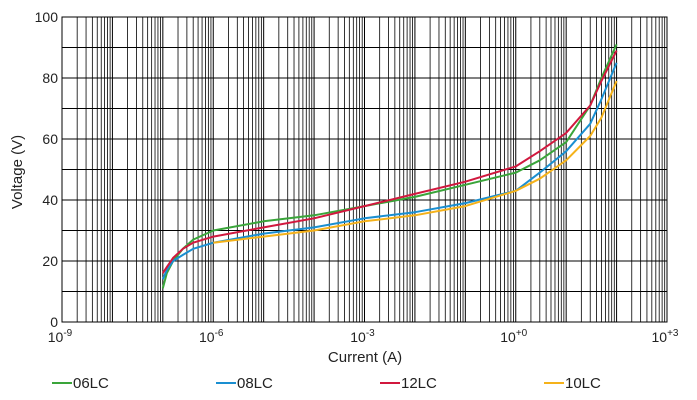  I want to click on x-tick-label: 10+0, so click(513, 336).